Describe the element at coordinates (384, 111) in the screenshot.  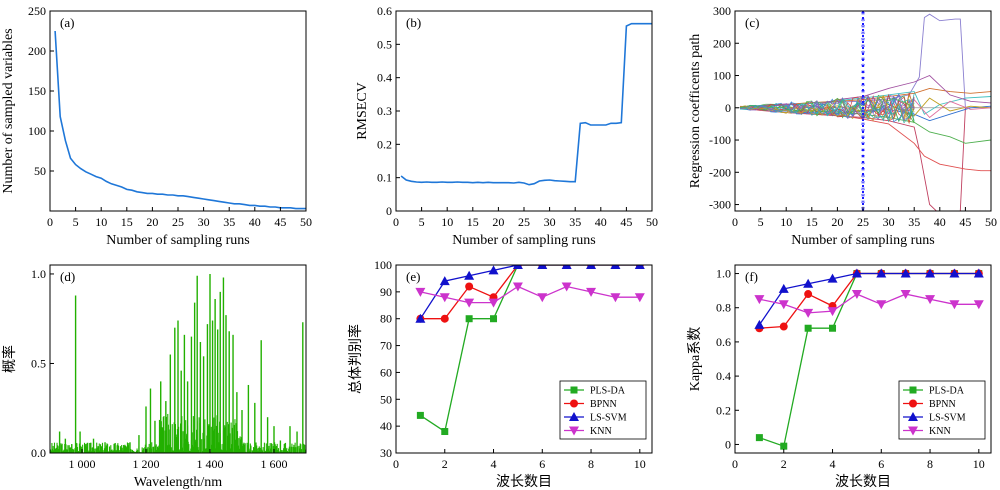
I see `y-tick-label: 0.3` at that location.